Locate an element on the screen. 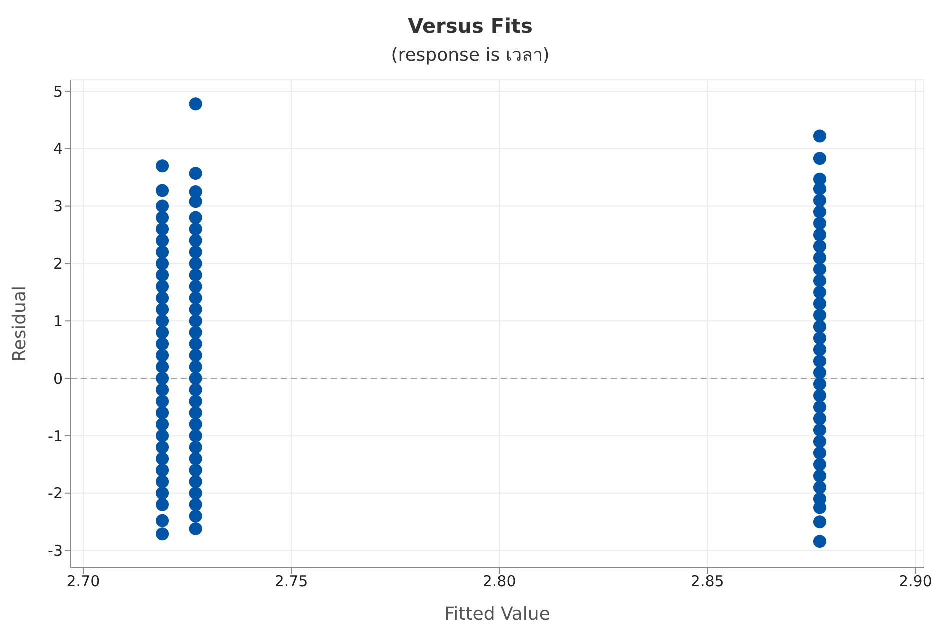  x-tick-label: 2.85 is located at coordinates (707, 581).